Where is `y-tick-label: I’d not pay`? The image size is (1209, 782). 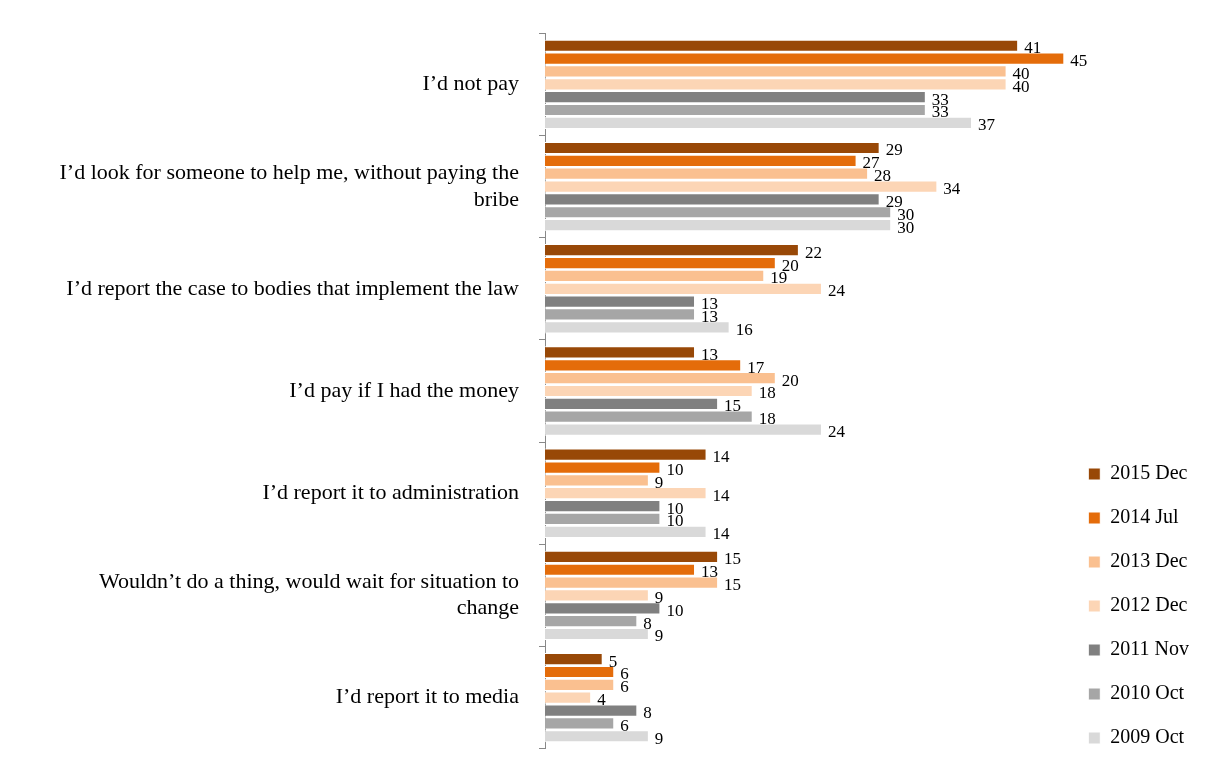 y-tick-label: I’d not pay is located at coordinates (470, 83).